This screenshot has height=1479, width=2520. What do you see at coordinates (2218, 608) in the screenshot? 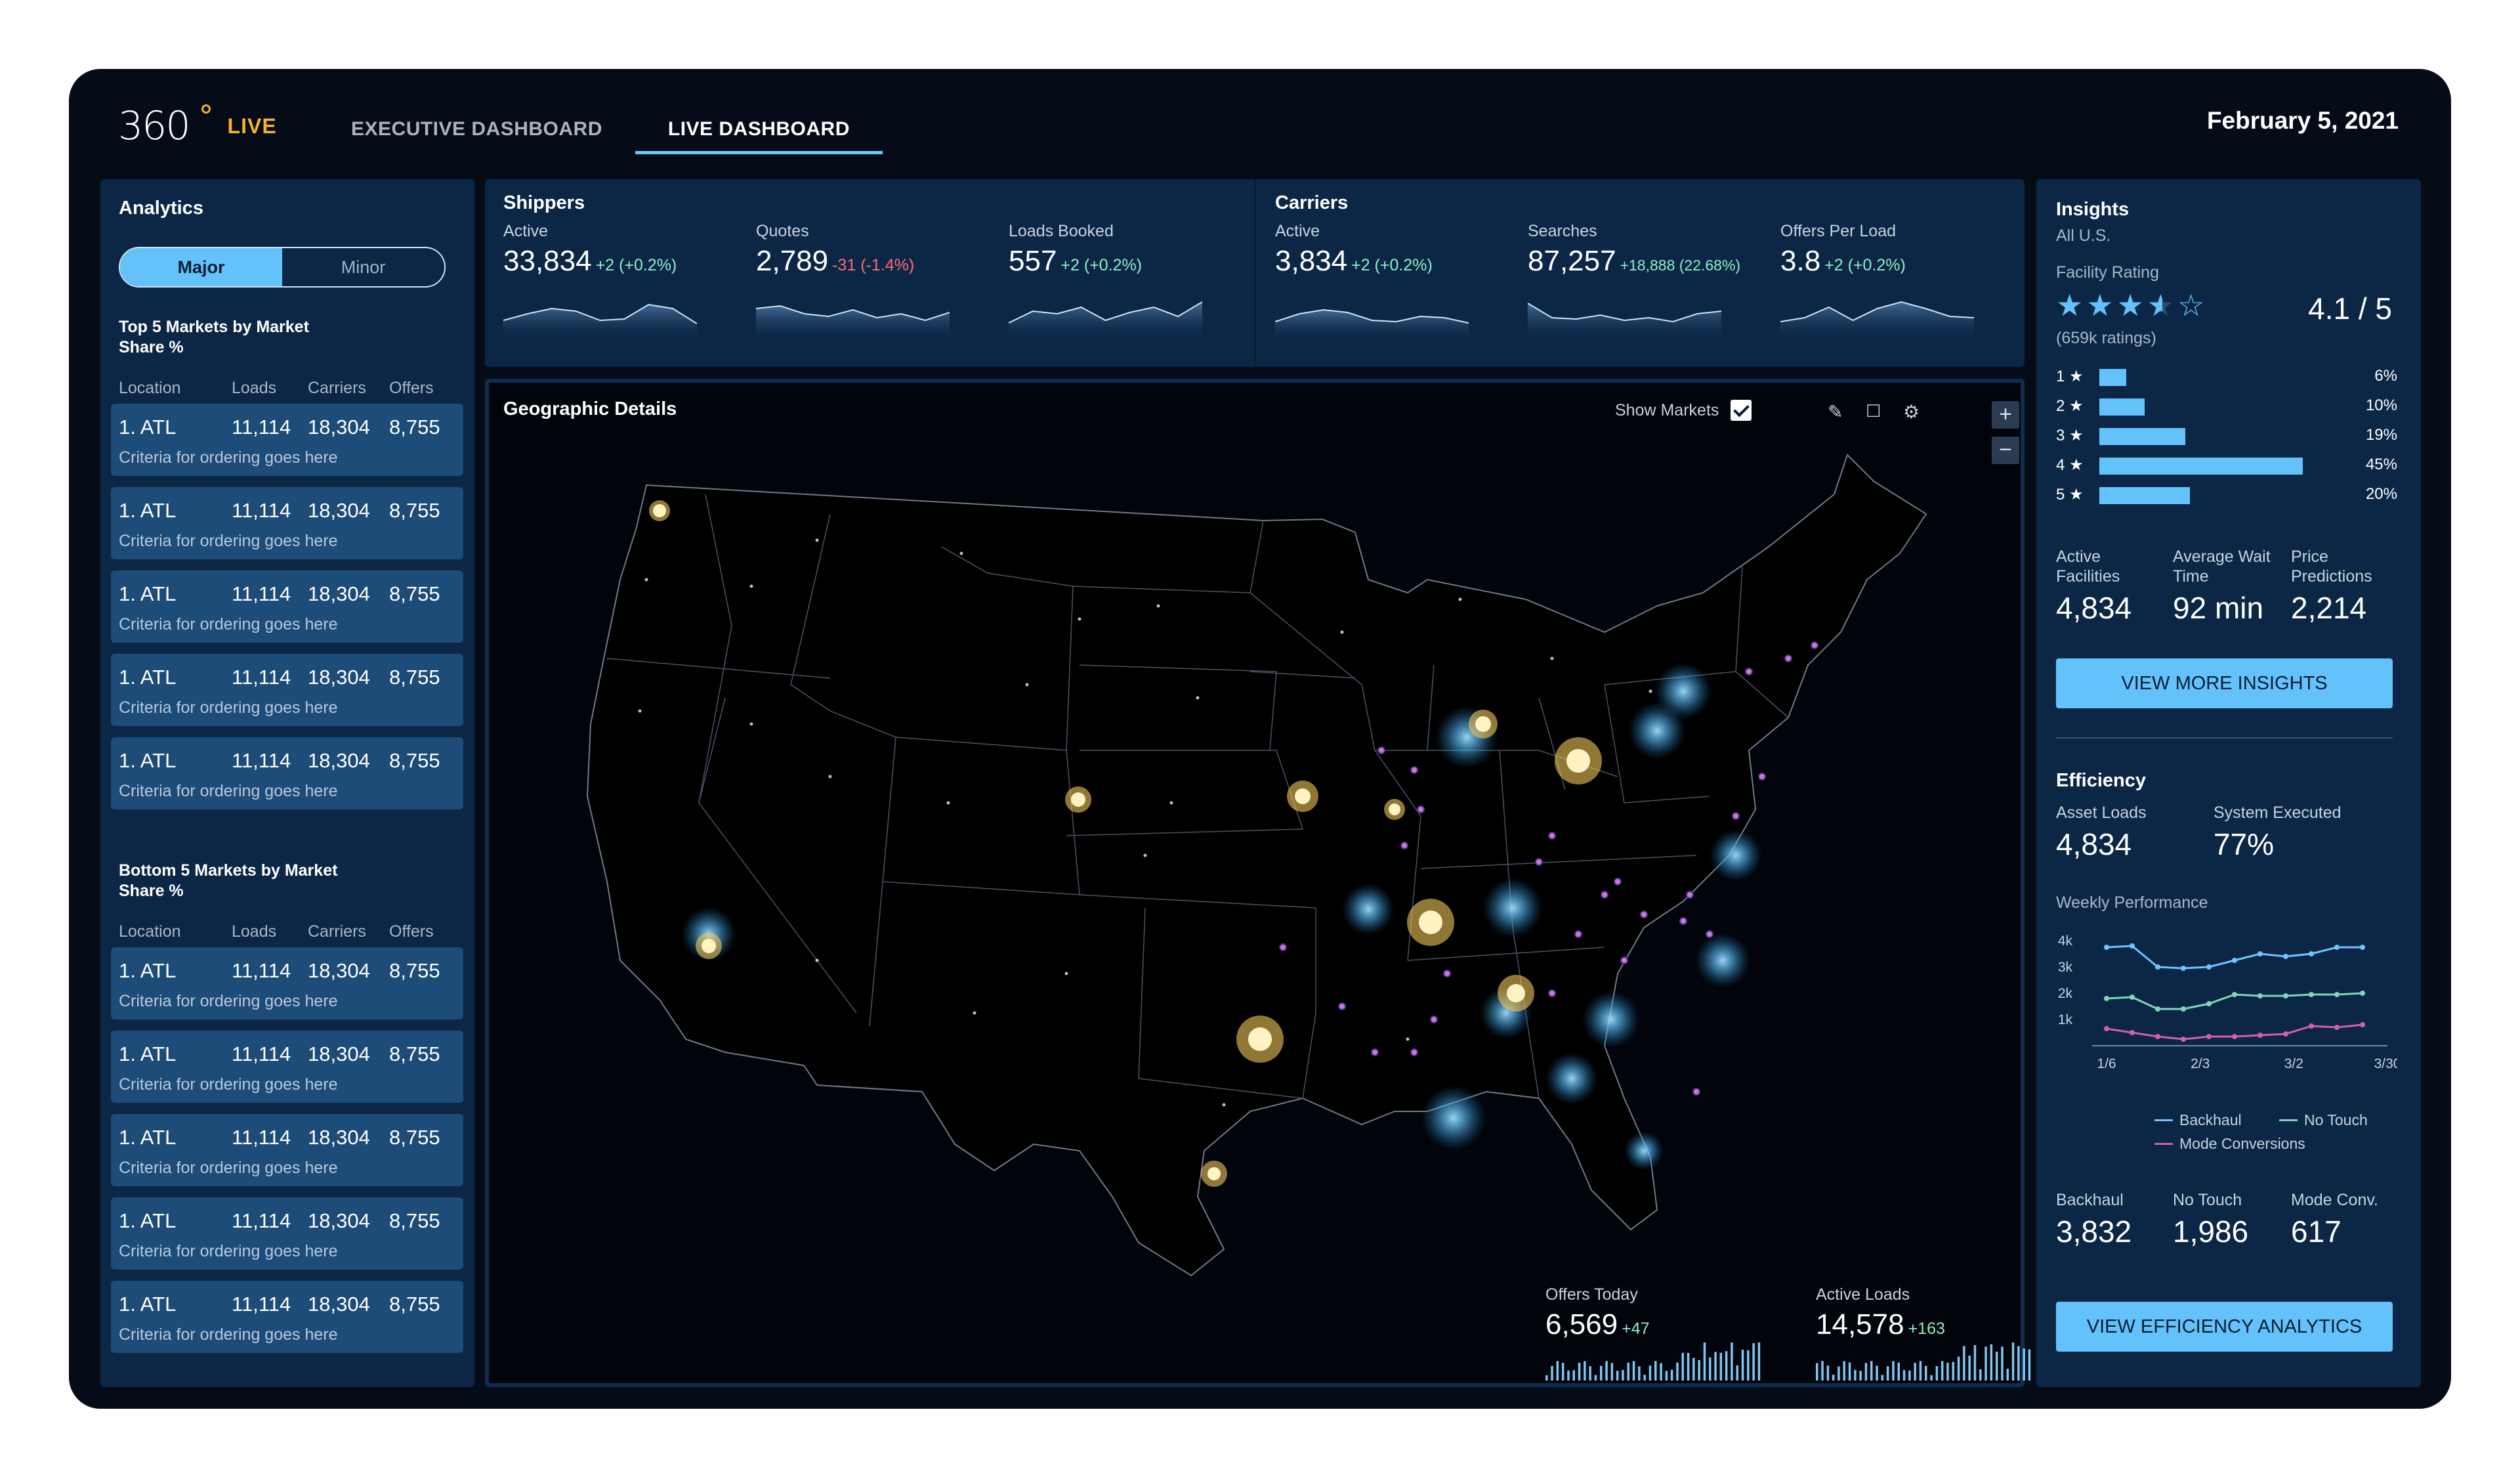
I see `stat-value: 92 min` at bounding box center [2218, 608].